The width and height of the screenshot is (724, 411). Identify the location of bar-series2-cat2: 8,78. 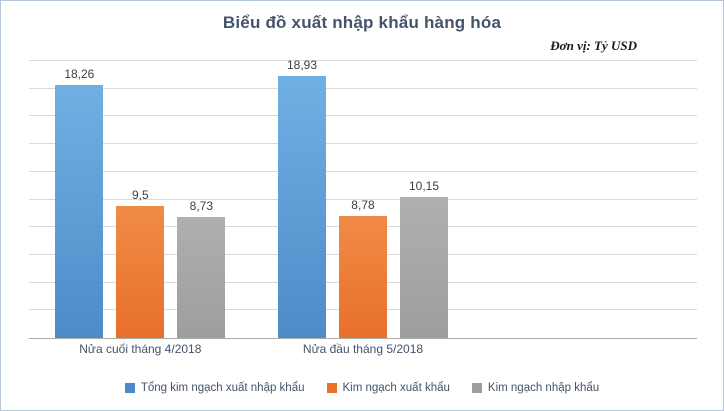
(362, 268).